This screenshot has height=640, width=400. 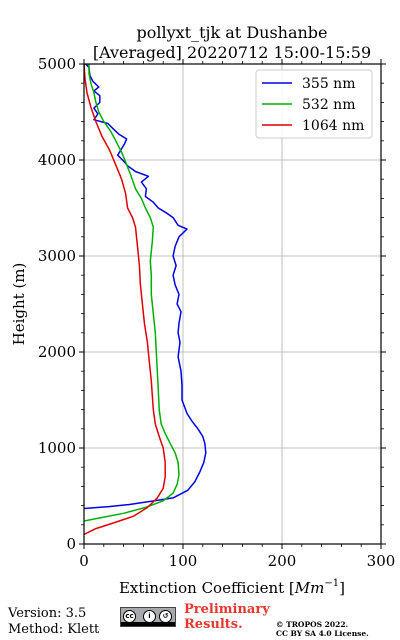 I want to click on x-tick-label: 300, so click(x=381, y=561).